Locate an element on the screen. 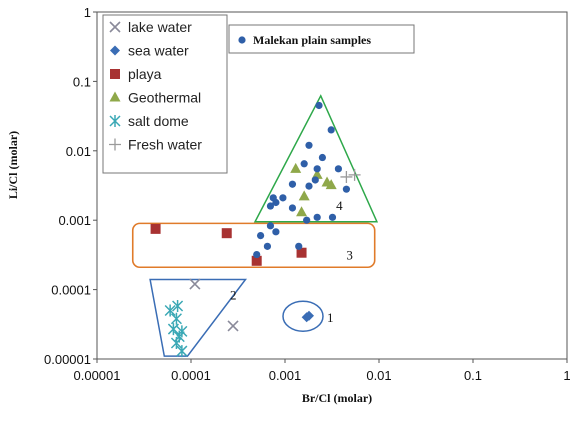  legend-secondary-label: Malekan plain samples is located at coordinates (312, 40).